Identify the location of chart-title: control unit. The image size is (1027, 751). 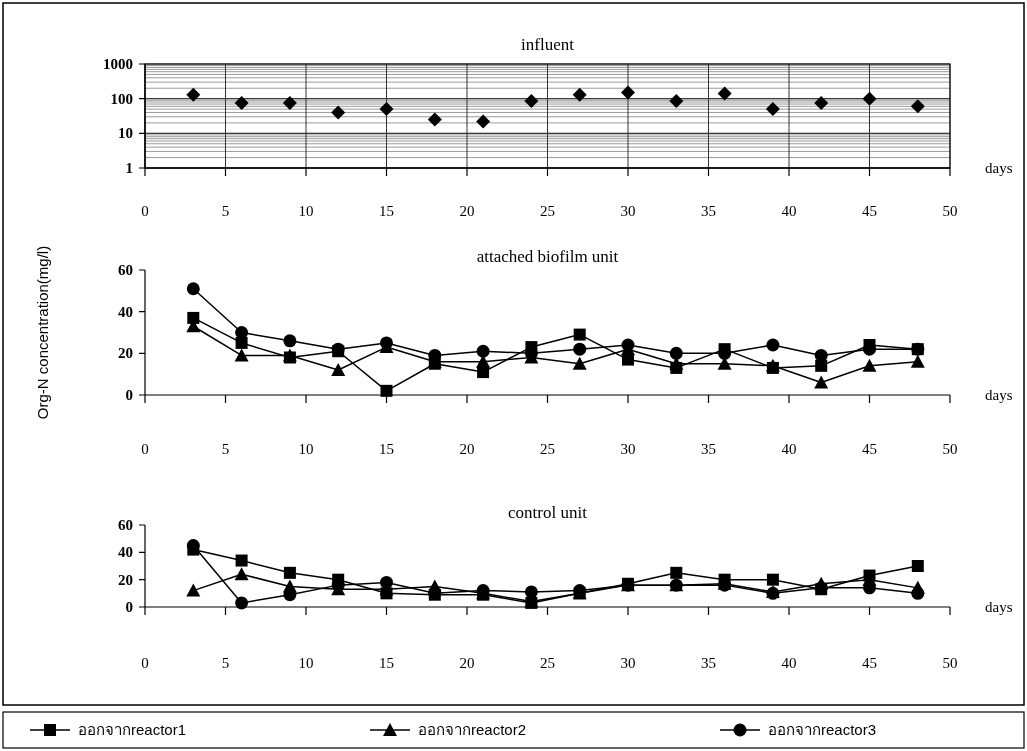
(548, 512).